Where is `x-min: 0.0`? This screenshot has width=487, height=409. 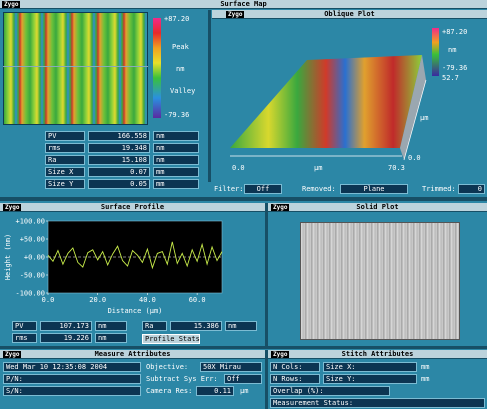
x-min: 0.0 is located at coordinates (238, 168).